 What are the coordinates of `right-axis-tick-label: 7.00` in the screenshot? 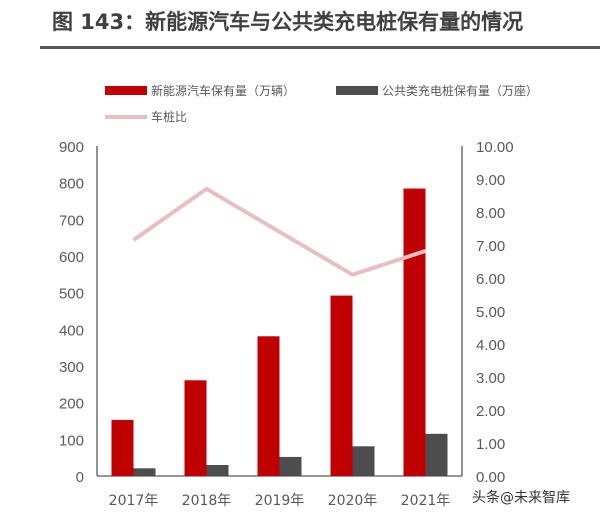 It's located at (490, 246).